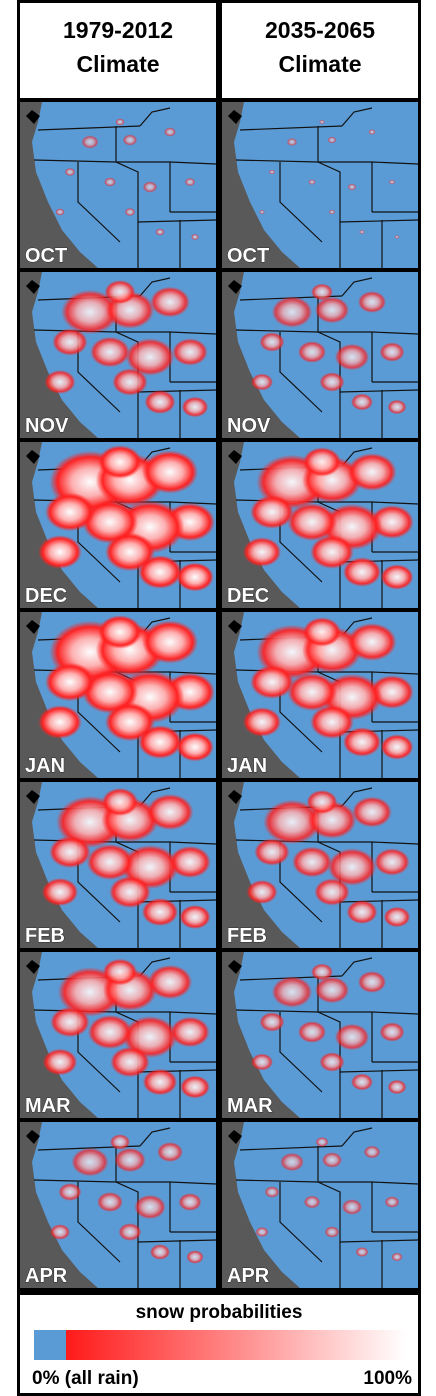 This screenshot has height=1396, width=436. Describe the element at coordinates (118, 30) in the screenshot. I see `column-title: 1979-2012` at that location.